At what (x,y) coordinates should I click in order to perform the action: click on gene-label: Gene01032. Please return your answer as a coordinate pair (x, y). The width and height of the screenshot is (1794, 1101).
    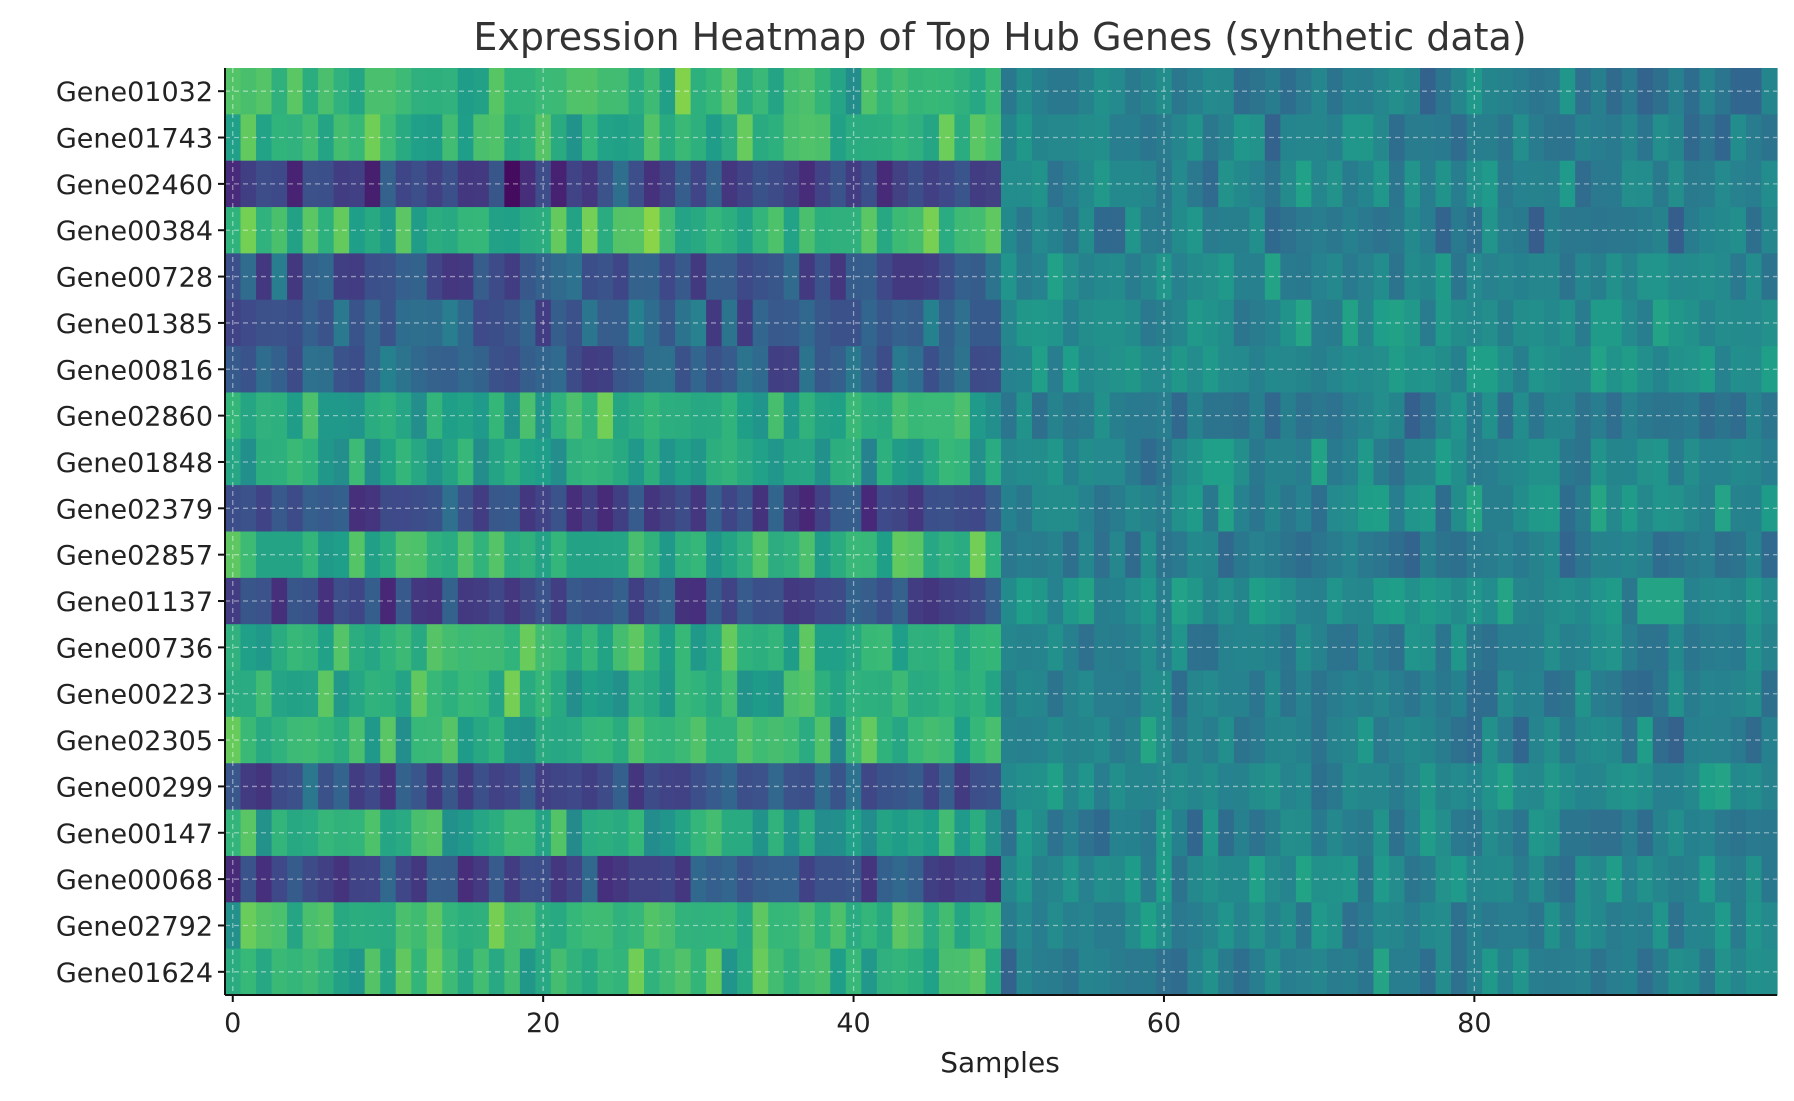
    Looking at the image, I should click on (134, 92).